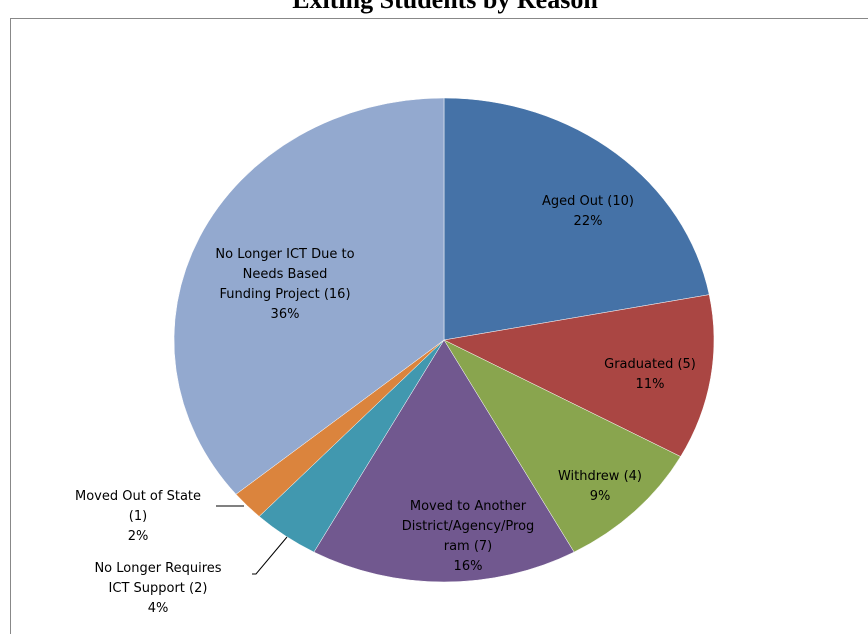 The image size is (868, 634). Describe the element at coordinates (600, 496) in the screenshot. I see `slice-percent: 9%` at that location.